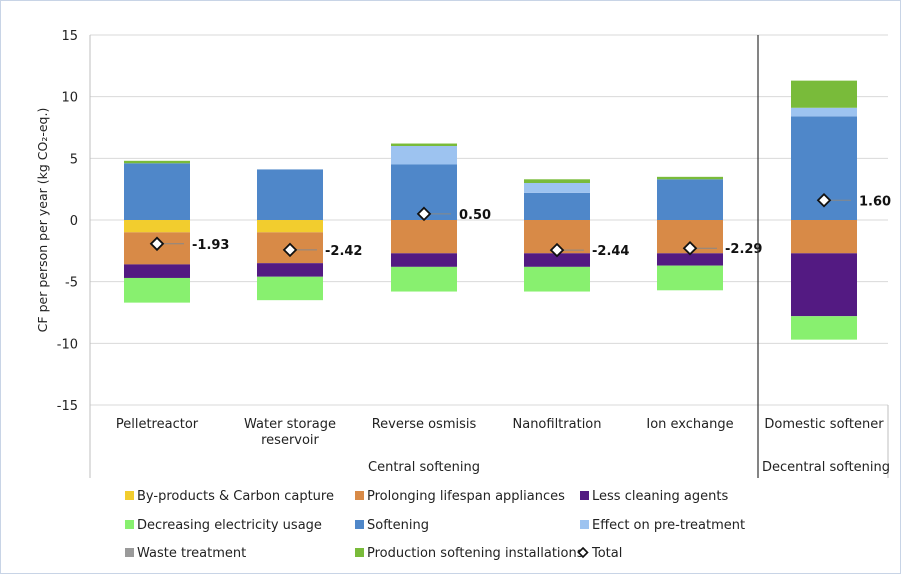 The image size is (901, 574). Describe the element at coordinates (67, 221) in the screenshot. I see `y-tick-labels: -15 -10 -5 0 5 10 15` at that location.